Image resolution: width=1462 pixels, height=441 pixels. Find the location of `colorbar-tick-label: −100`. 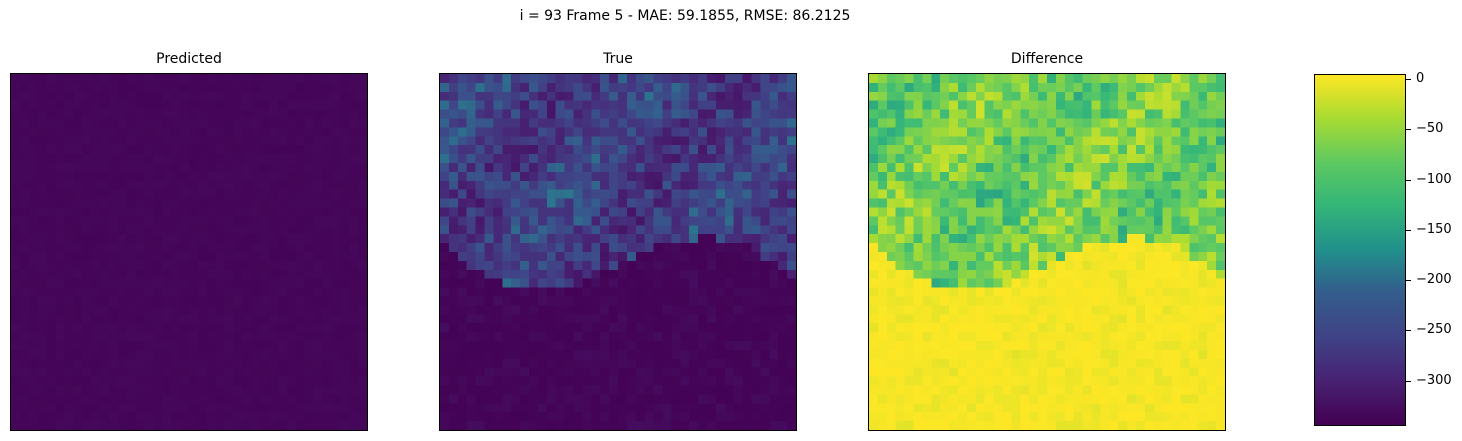

colorbar-tick-label: −100 is located at coordinates (1434, 179).